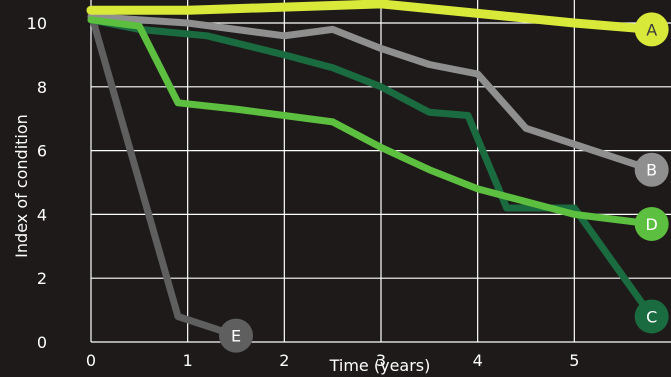 The image size is (671, 377). Describe the element at coordinates (42, 342) in the screenshot. I see `y-tick-label: 0` at that location.